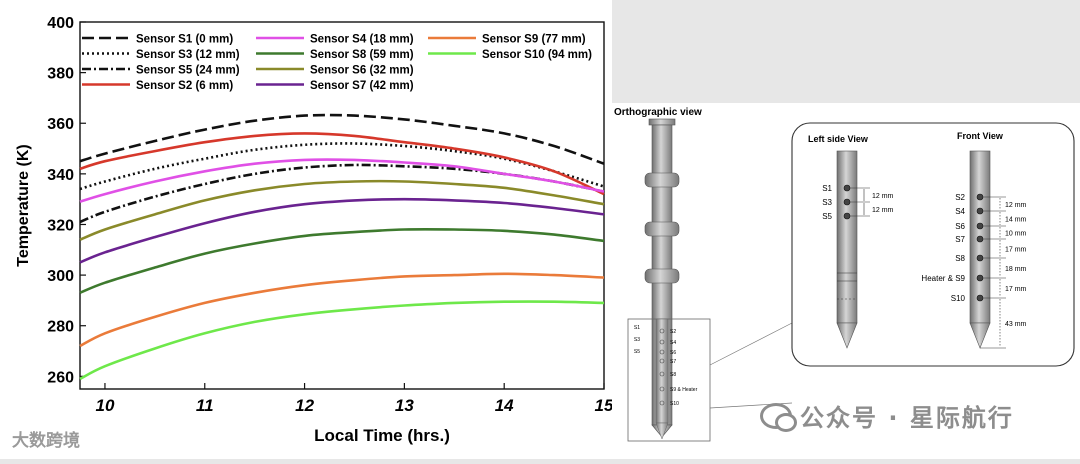 This screenshot has width=1080, height=464. I want to click on watermark-left: 大数跨境, so click(46, 441).